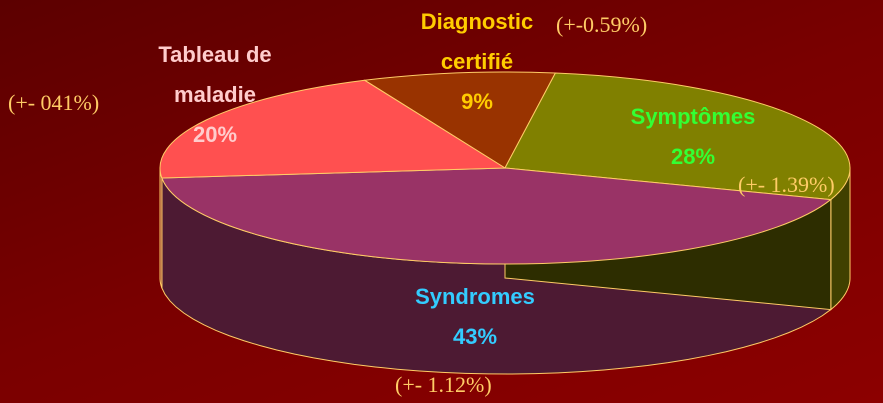 This screenshot has height=403, width=883. I want to click on category-name: Diagnostic certifié, so click(477, 41).